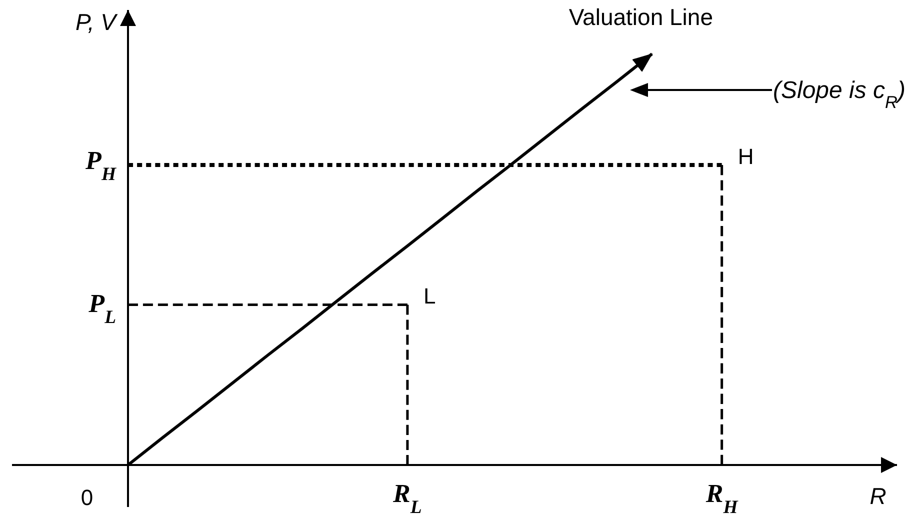  What do you see at coordinates (407, 496) in the screenshot?
I see `x-tick-label: R$_{L}$` at bounding box center [407, 496].